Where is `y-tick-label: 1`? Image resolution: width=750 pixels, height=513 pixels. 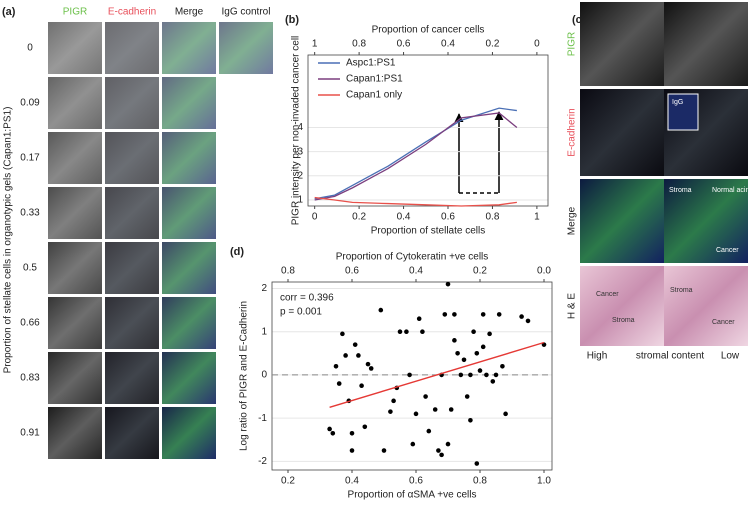
y-tick-label: 1 is located at coordinates (300, 200).